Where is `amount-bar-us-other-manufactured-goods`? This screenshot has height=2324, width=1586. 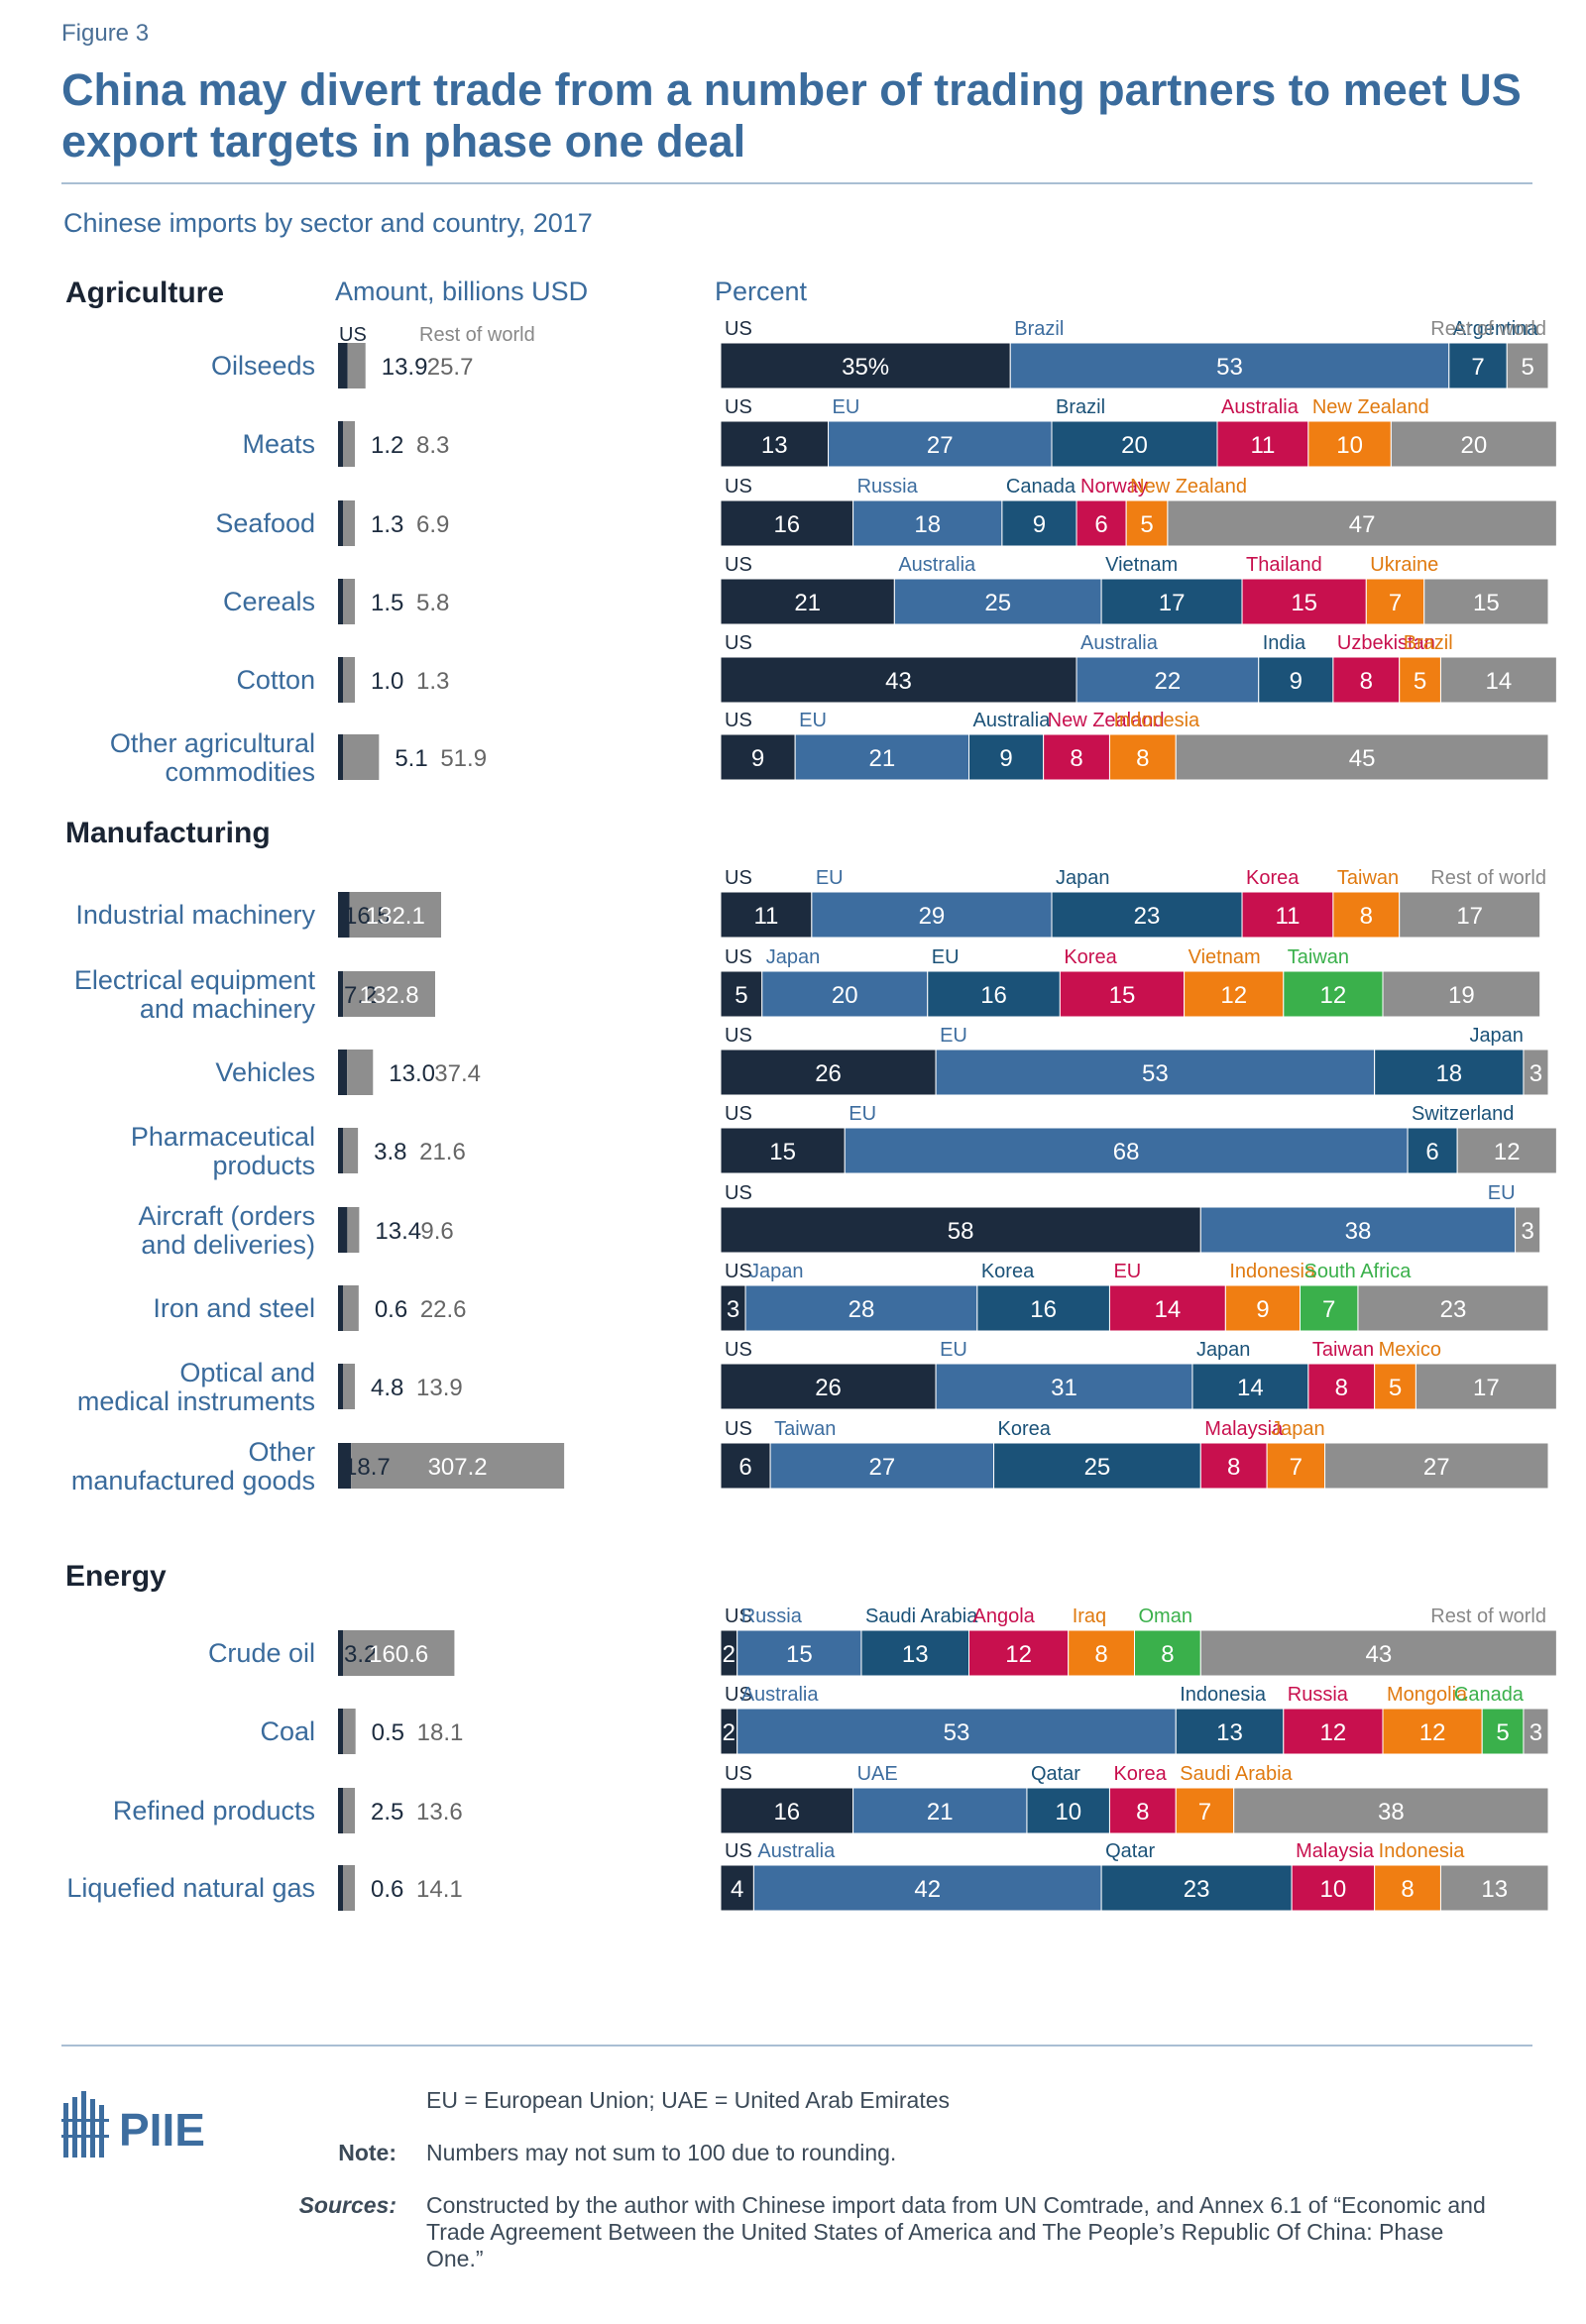 amount-bar-us-other-manufactured-goods is located at coordinates (345, 1466).